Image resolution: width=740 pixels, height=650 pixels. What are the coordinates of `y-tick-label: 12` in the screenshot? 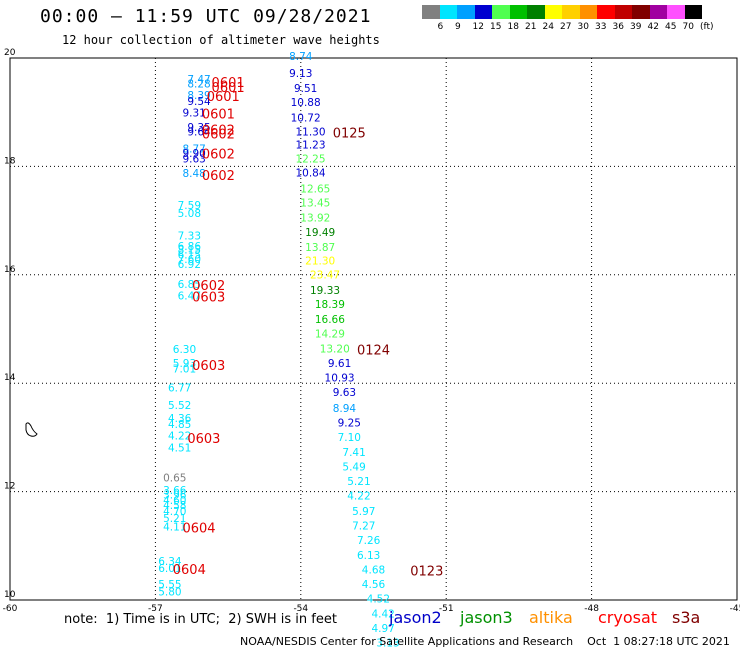 It's located at (9, 487).